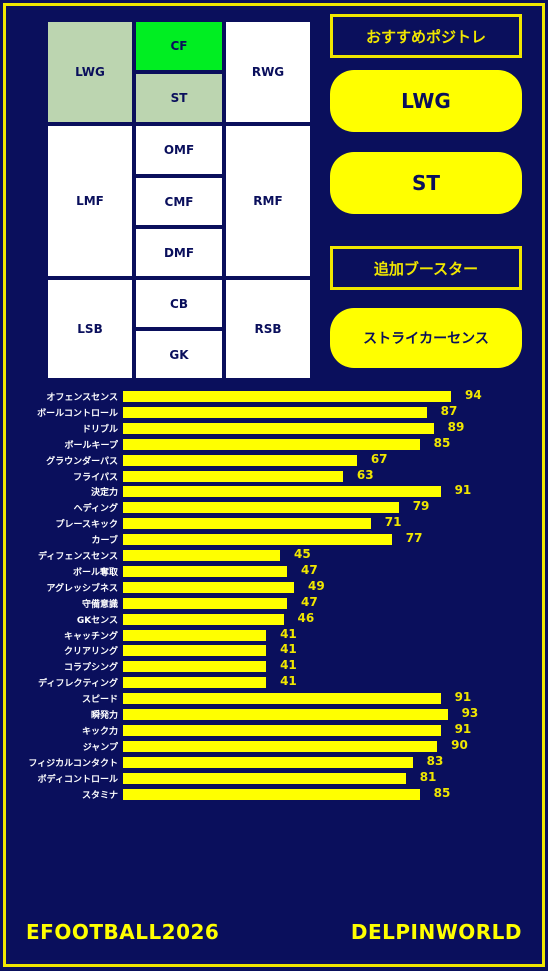 The width and height of the screenshot is (548, 971). Describe the element at coordinates (435, 760) in the screenshot. I see `stat-value: 83` at that location.